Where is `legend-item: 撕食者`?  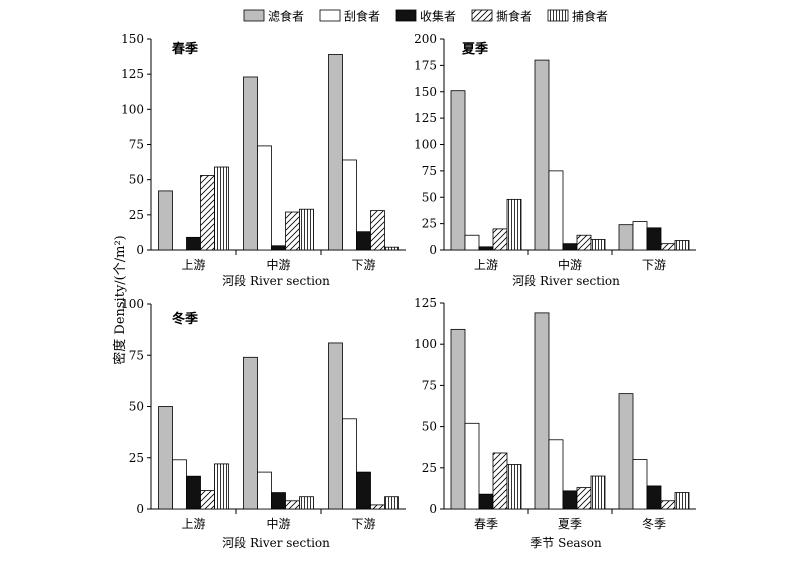 legend-item: 撕食者 is located at coordinates (501, 16).